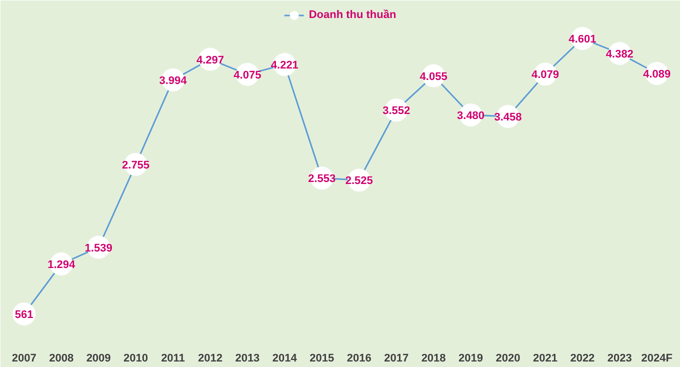 This screenshot has width=680, height=367. What do you see at coordinates (508, 117) in the screenshot?
I see `data-label: 3.458` at bounding box center [508, 117].